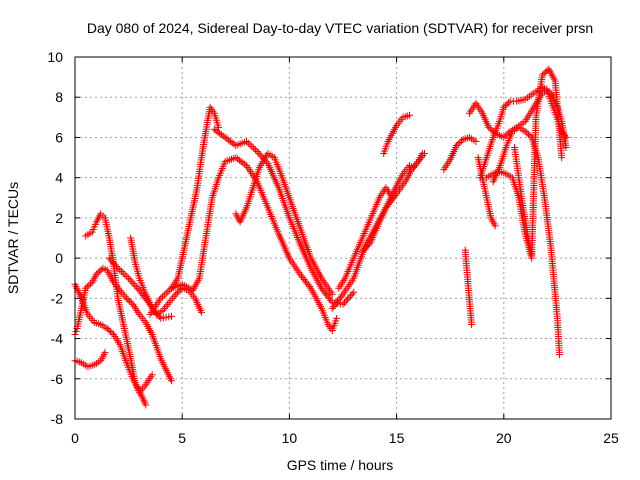 Image resolution: width=640 pixels, height=480 pixels. What do you see at coordinates (486, 192) in the screenshot?
I see `series-arc21` at bounding box center [486, 192].